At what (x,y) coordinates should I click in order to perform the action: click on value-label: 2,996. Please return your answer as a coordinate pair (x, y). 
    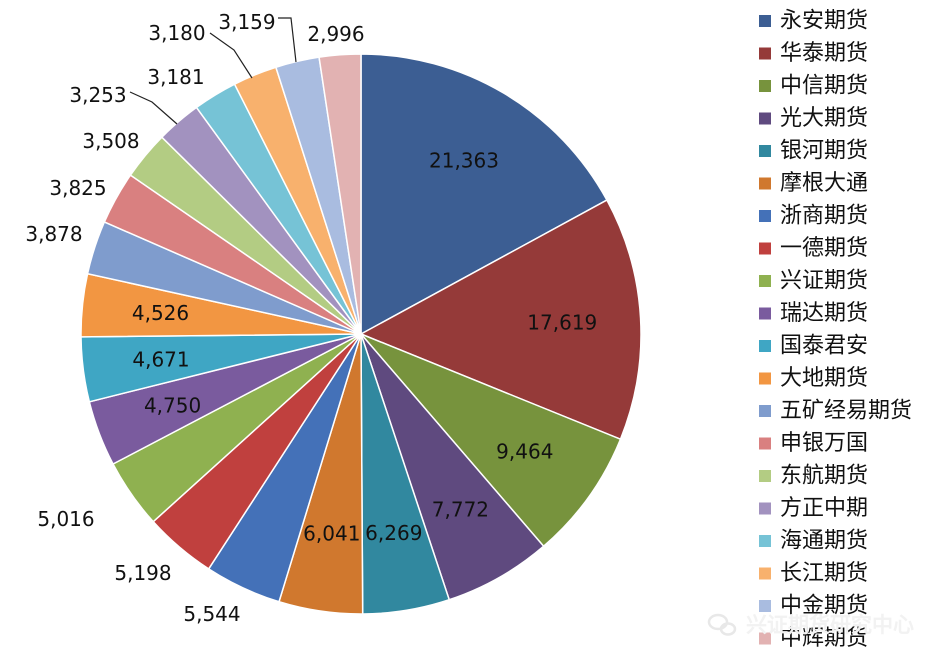
    Looking at the image, I should click on (335, 34).